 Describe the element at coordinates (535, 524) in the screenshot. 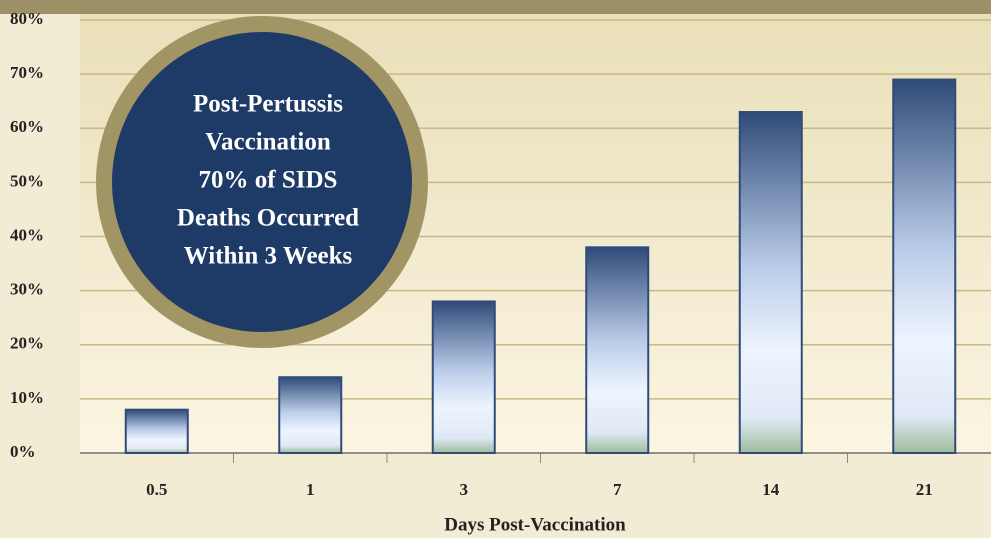

I see `x-axis-label: Days Post-Vaccination` at that location.